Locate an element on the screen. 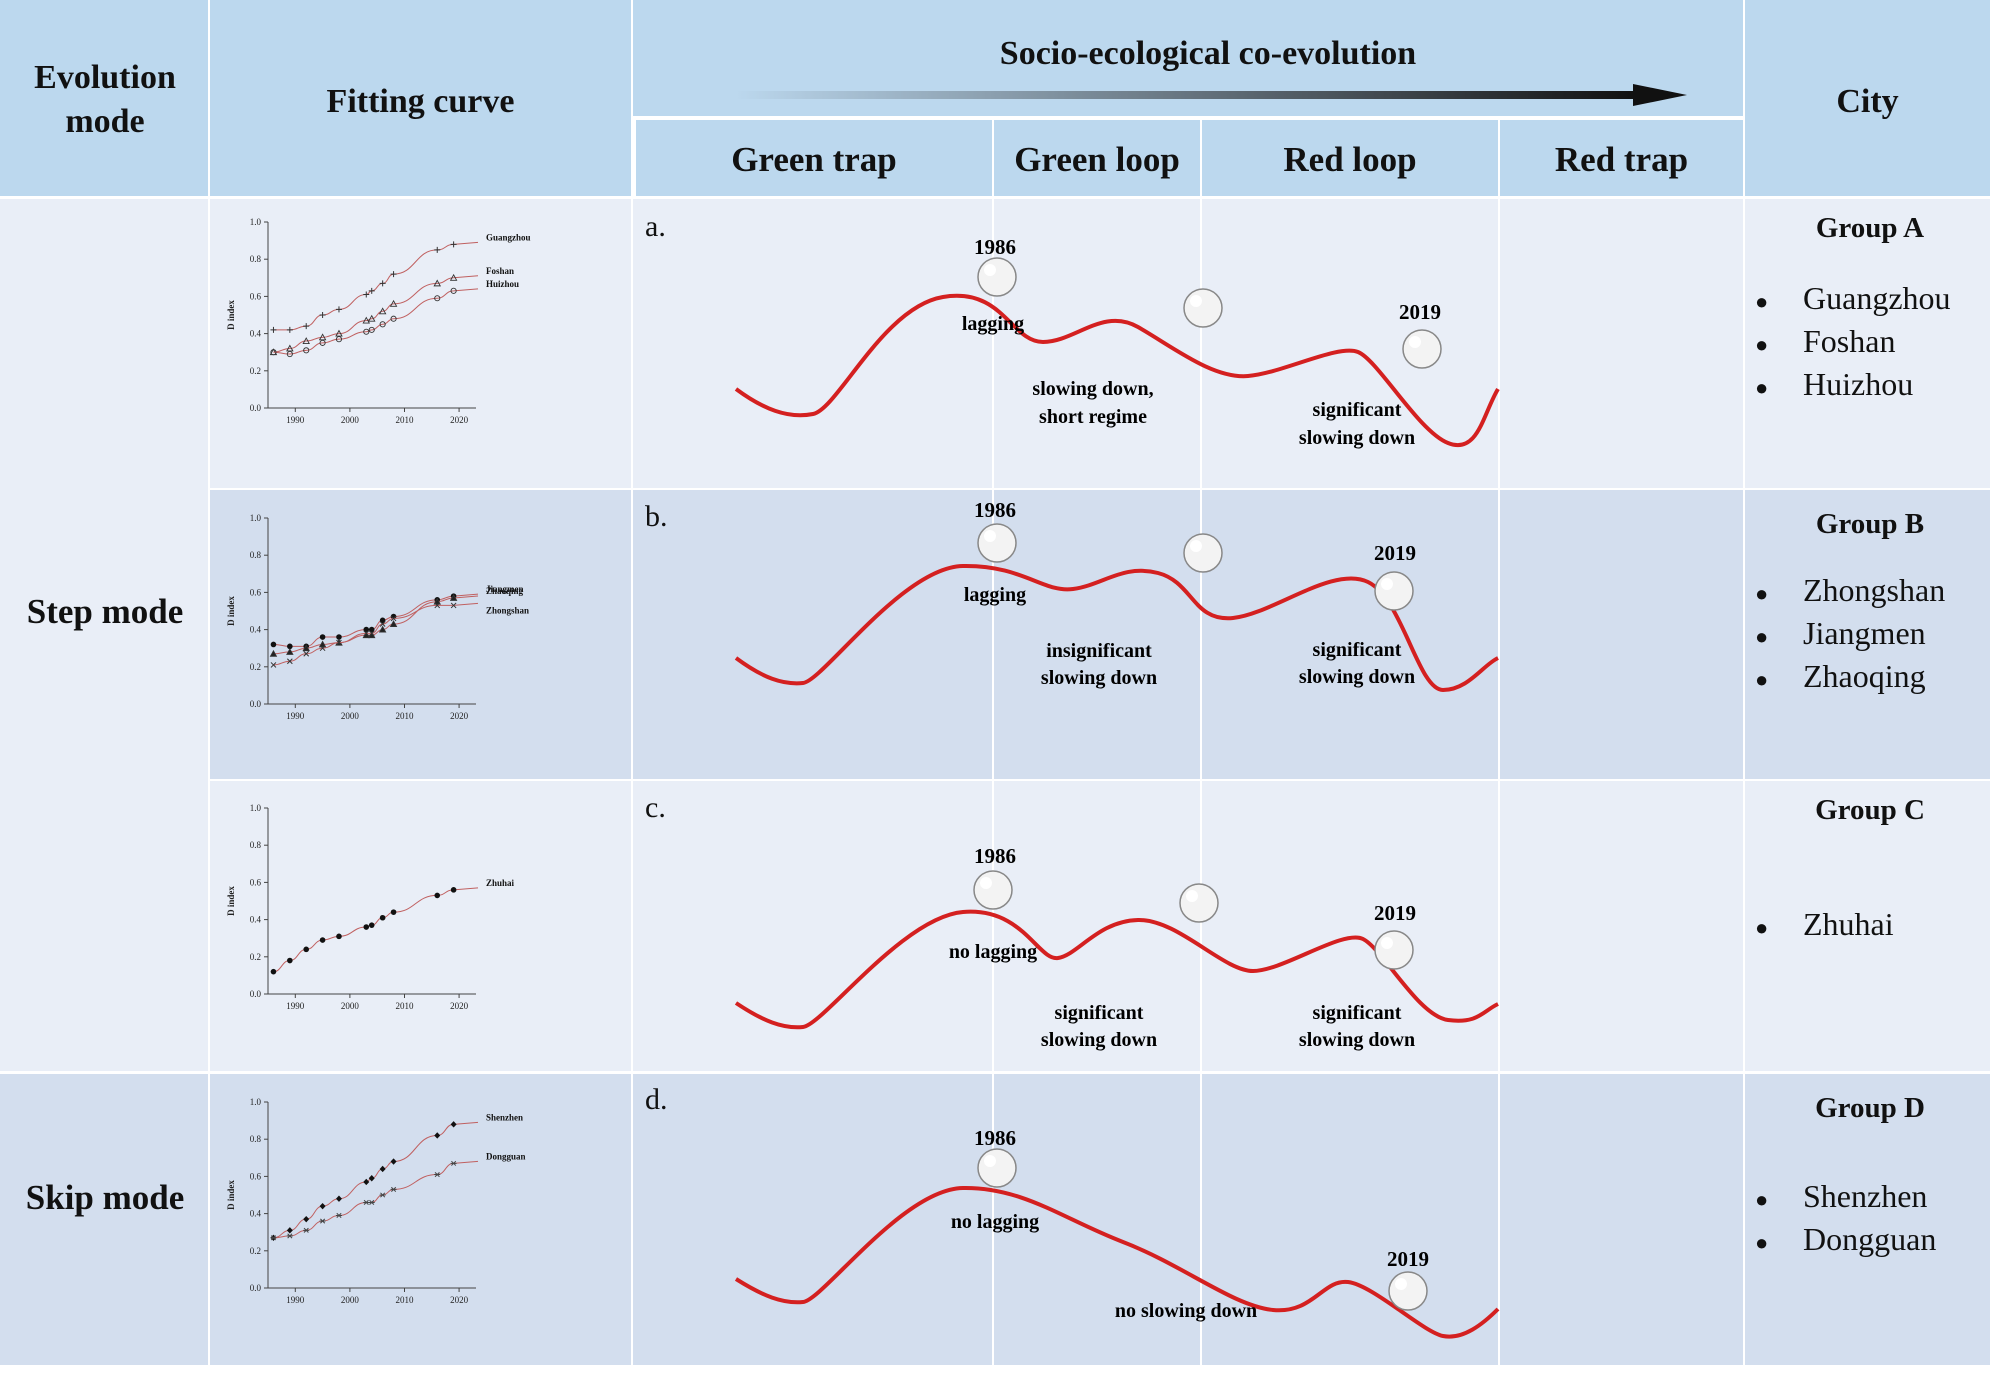 The height and width of the screenshot is (1375, 1990). lag-text-c: no lagging is located at coordinates (993, 952).